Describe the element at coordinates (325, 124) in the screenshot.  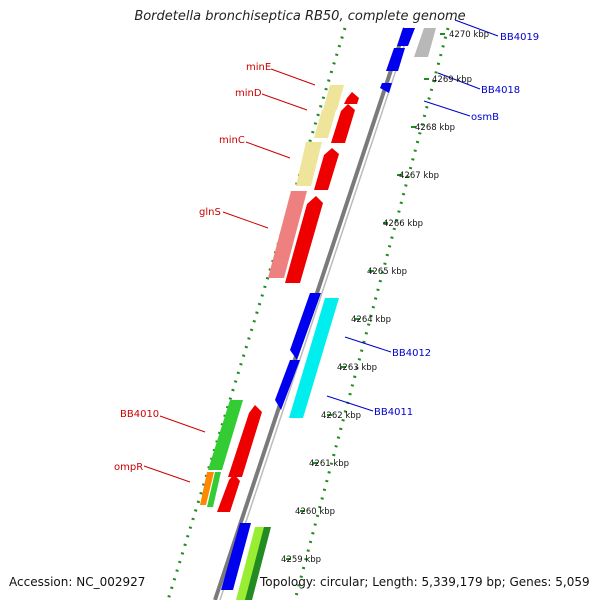
I see `cog-mind` at that location.